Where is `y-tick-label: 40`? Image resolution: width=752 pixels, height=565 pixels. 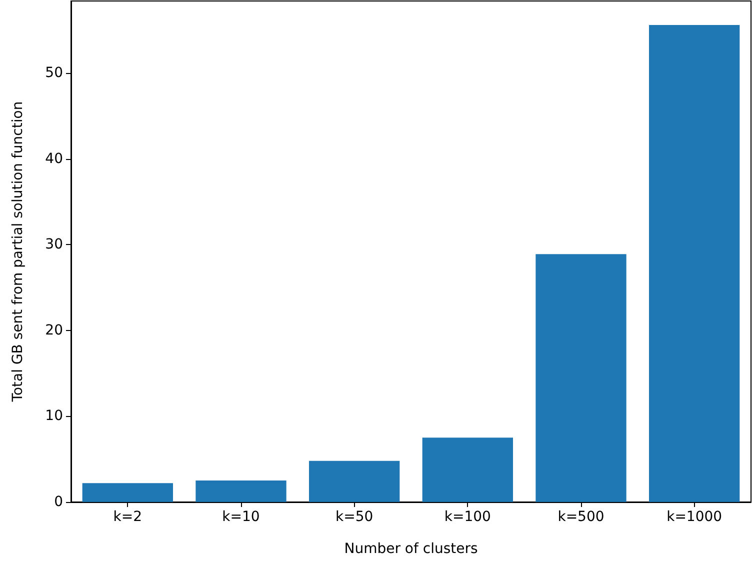
y-tick-label: 40 is located at coordinates (54, 158).